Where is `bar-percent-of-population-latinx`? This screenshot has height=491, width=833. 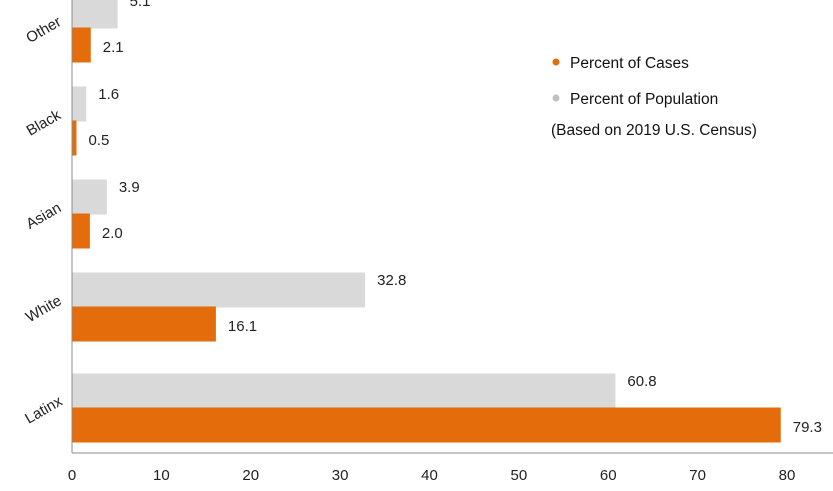 bar-percent-of-population-latinx is located at coordinates (344, 391).